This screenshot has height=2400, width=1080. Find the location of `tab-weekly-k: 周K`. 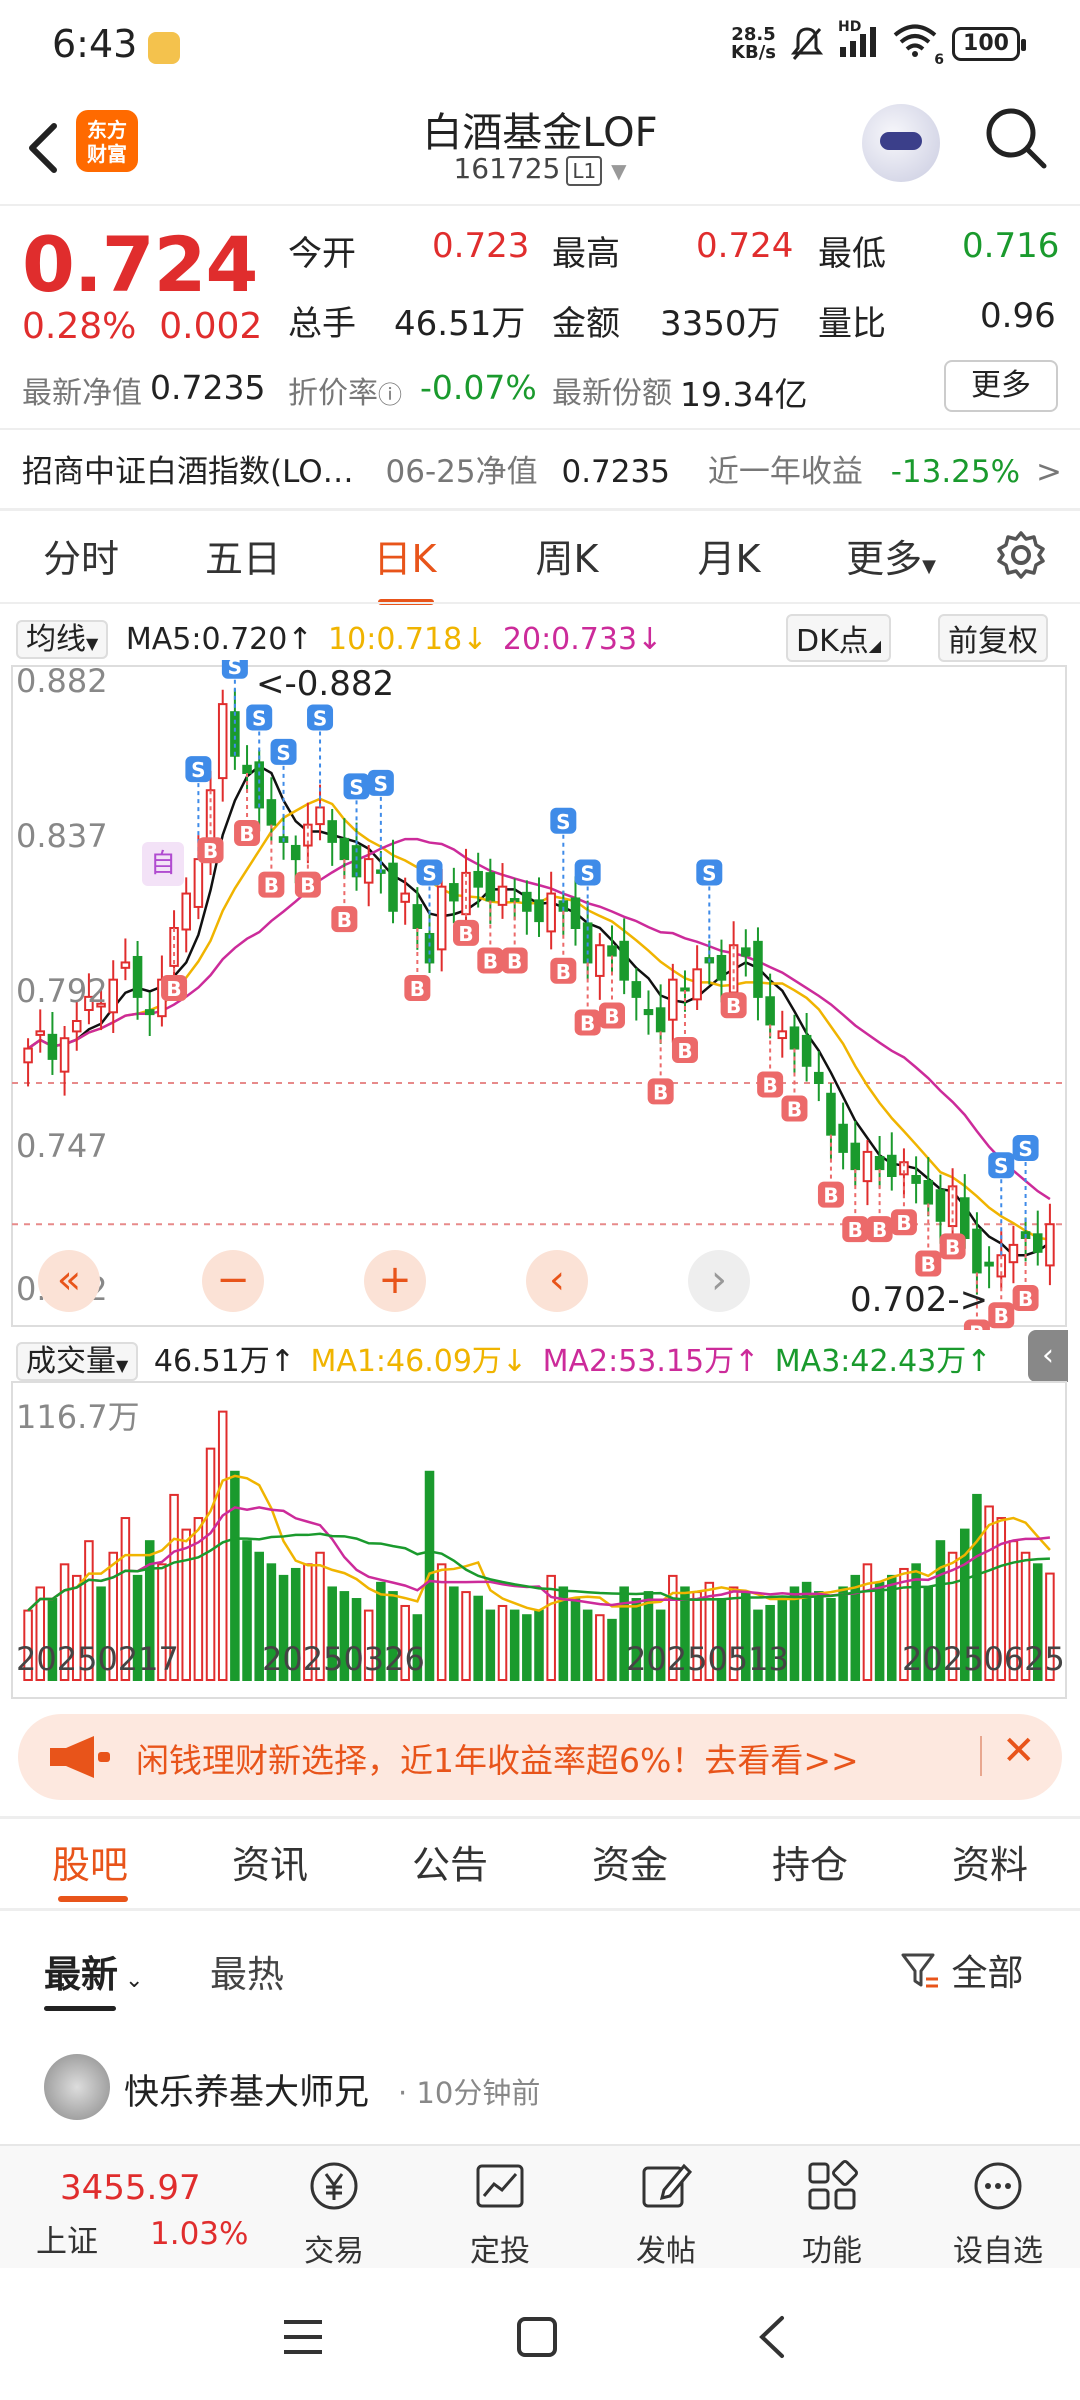

tab-weekly-k: 周K is located at coordinates (567, 558).